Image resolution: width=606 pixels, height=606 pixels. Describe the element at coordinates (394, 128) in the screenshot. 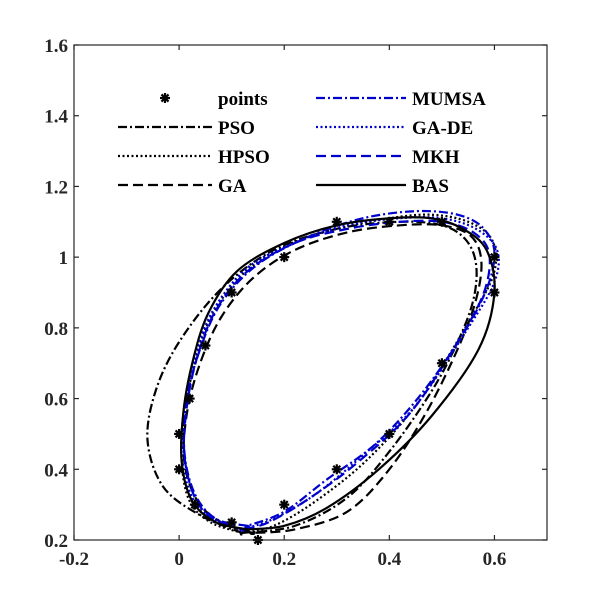

I see `legend-entry-ga-de: GA-DE` at that location.